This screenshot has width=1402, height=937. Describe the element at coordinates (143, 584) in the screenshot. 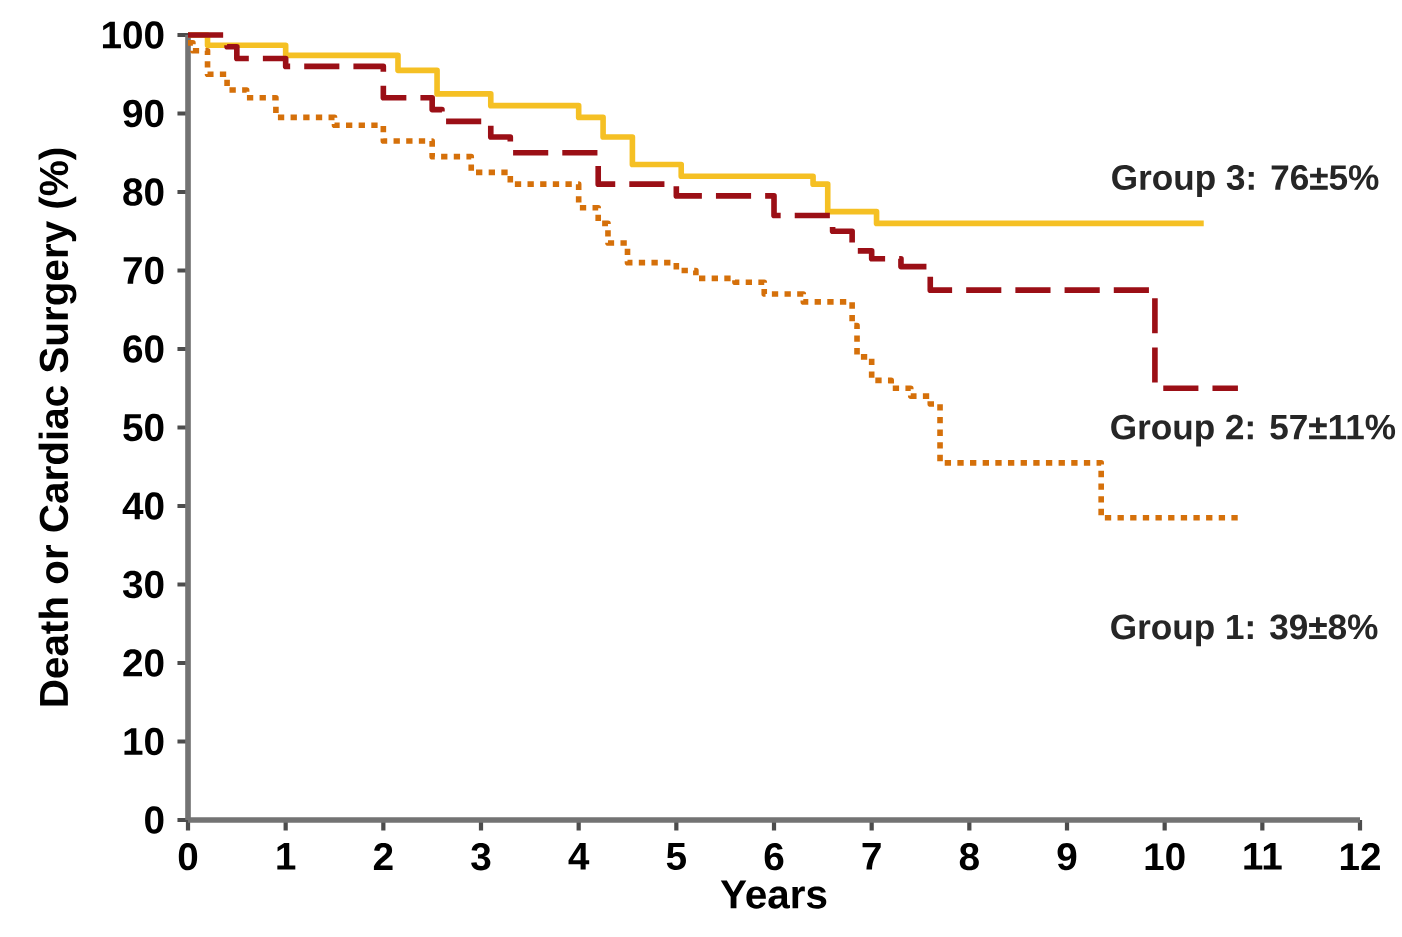

I see `y-tick-label: 30` at that location.